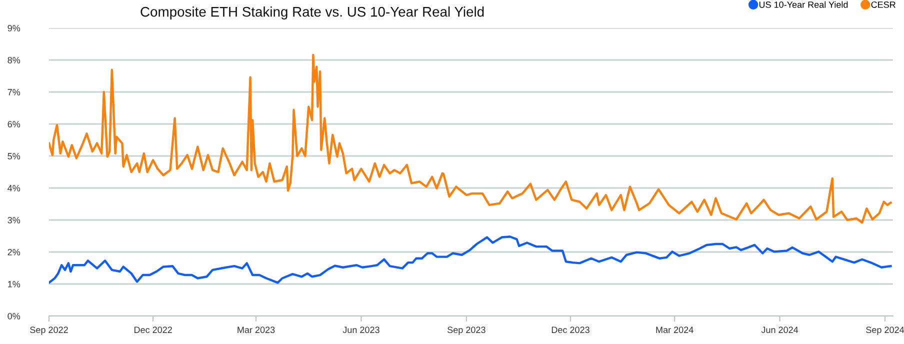 The width and height of the screenshot is (904, 344). I want to click on y-tick-label: 2%, so click(14, 252).